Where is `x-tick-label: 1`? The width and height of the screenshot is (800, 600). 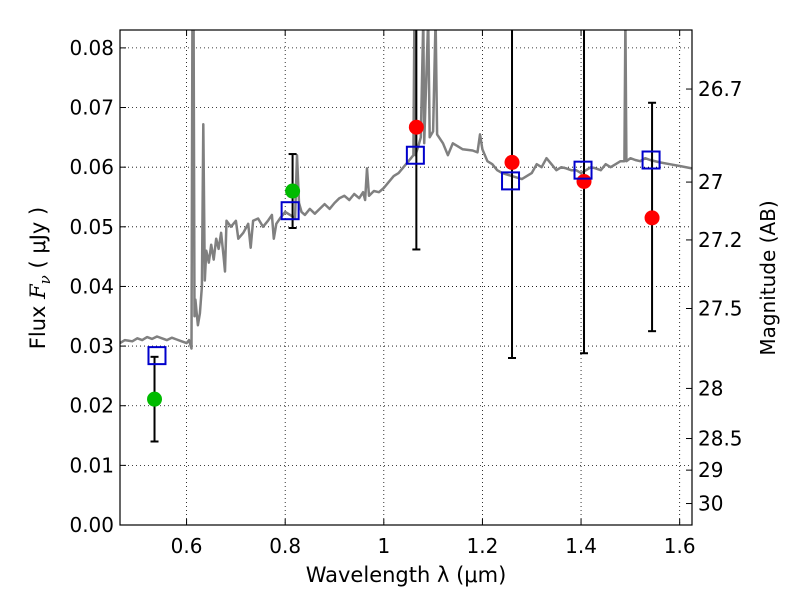
x-tick-label: 1 is located at coordinates (383, 546).